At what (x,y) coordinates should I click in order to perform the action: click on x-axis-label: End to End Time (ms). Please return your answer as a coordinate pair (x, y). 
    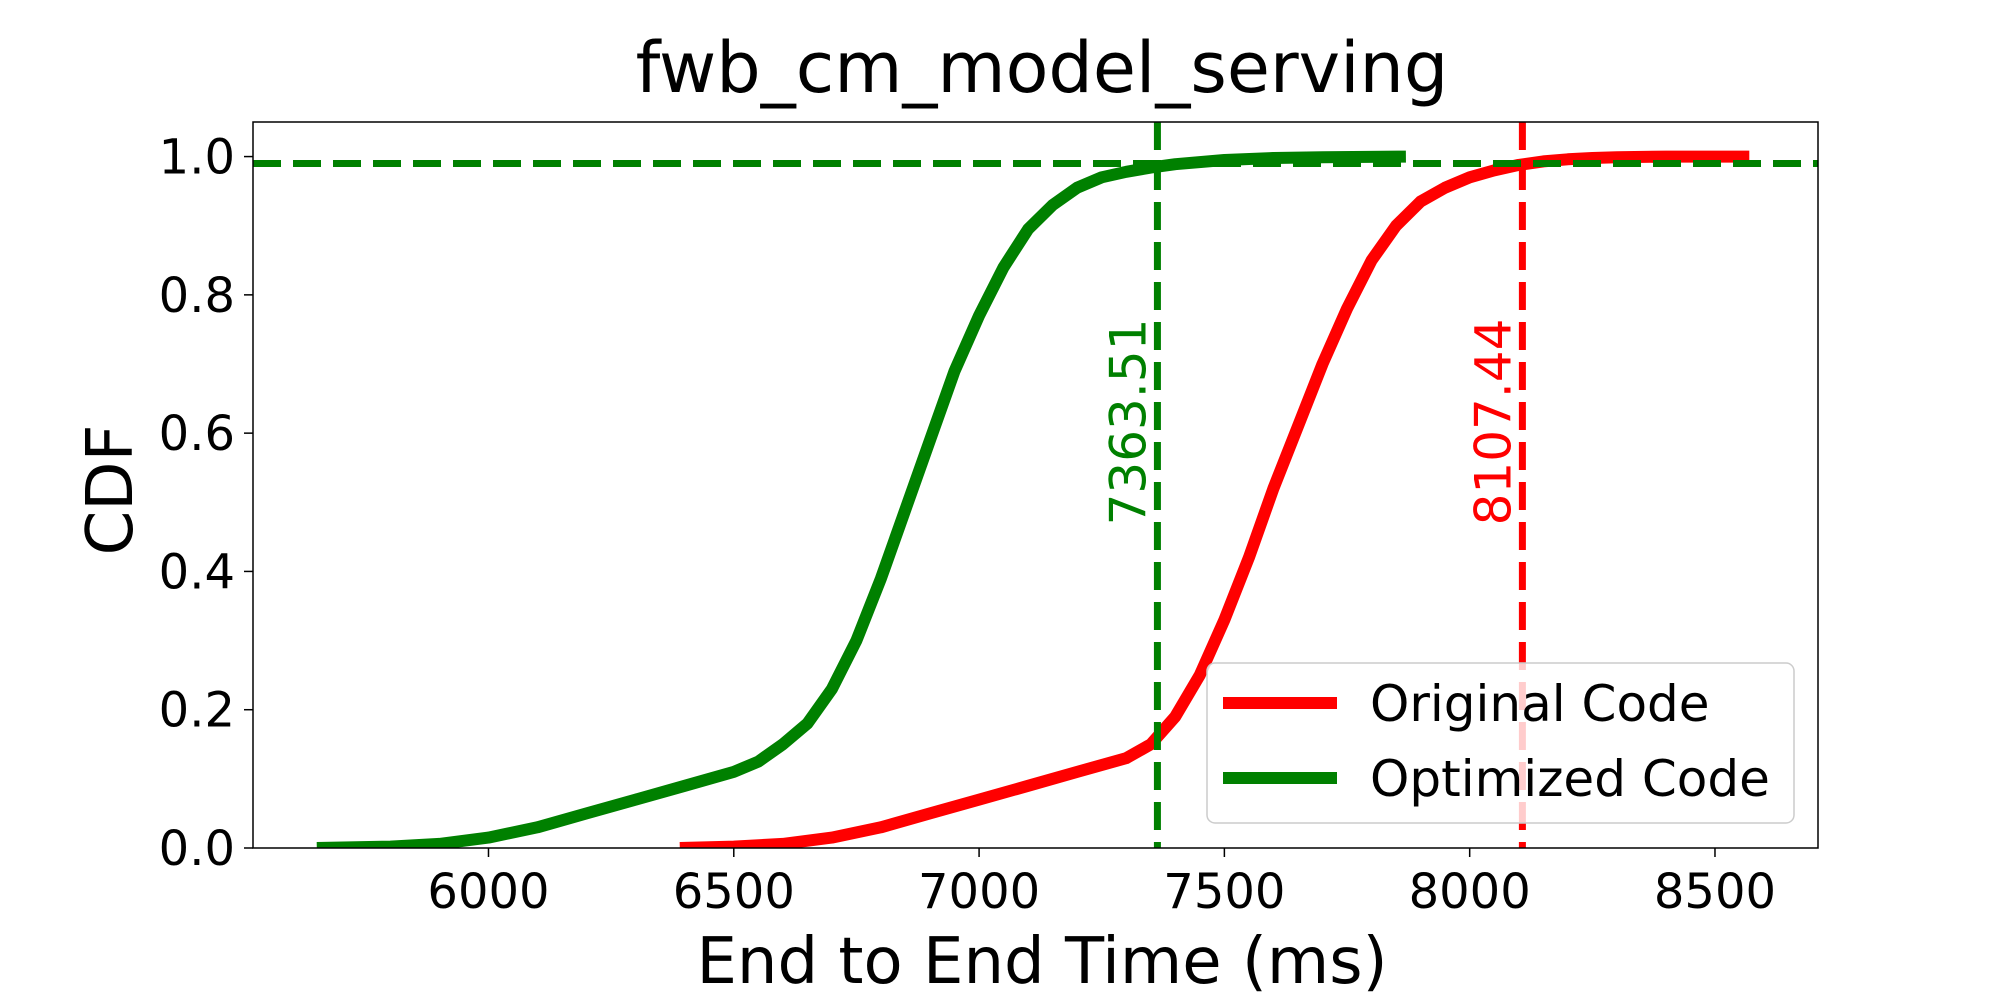
    Looking at the image, I should click on (1041, 962).